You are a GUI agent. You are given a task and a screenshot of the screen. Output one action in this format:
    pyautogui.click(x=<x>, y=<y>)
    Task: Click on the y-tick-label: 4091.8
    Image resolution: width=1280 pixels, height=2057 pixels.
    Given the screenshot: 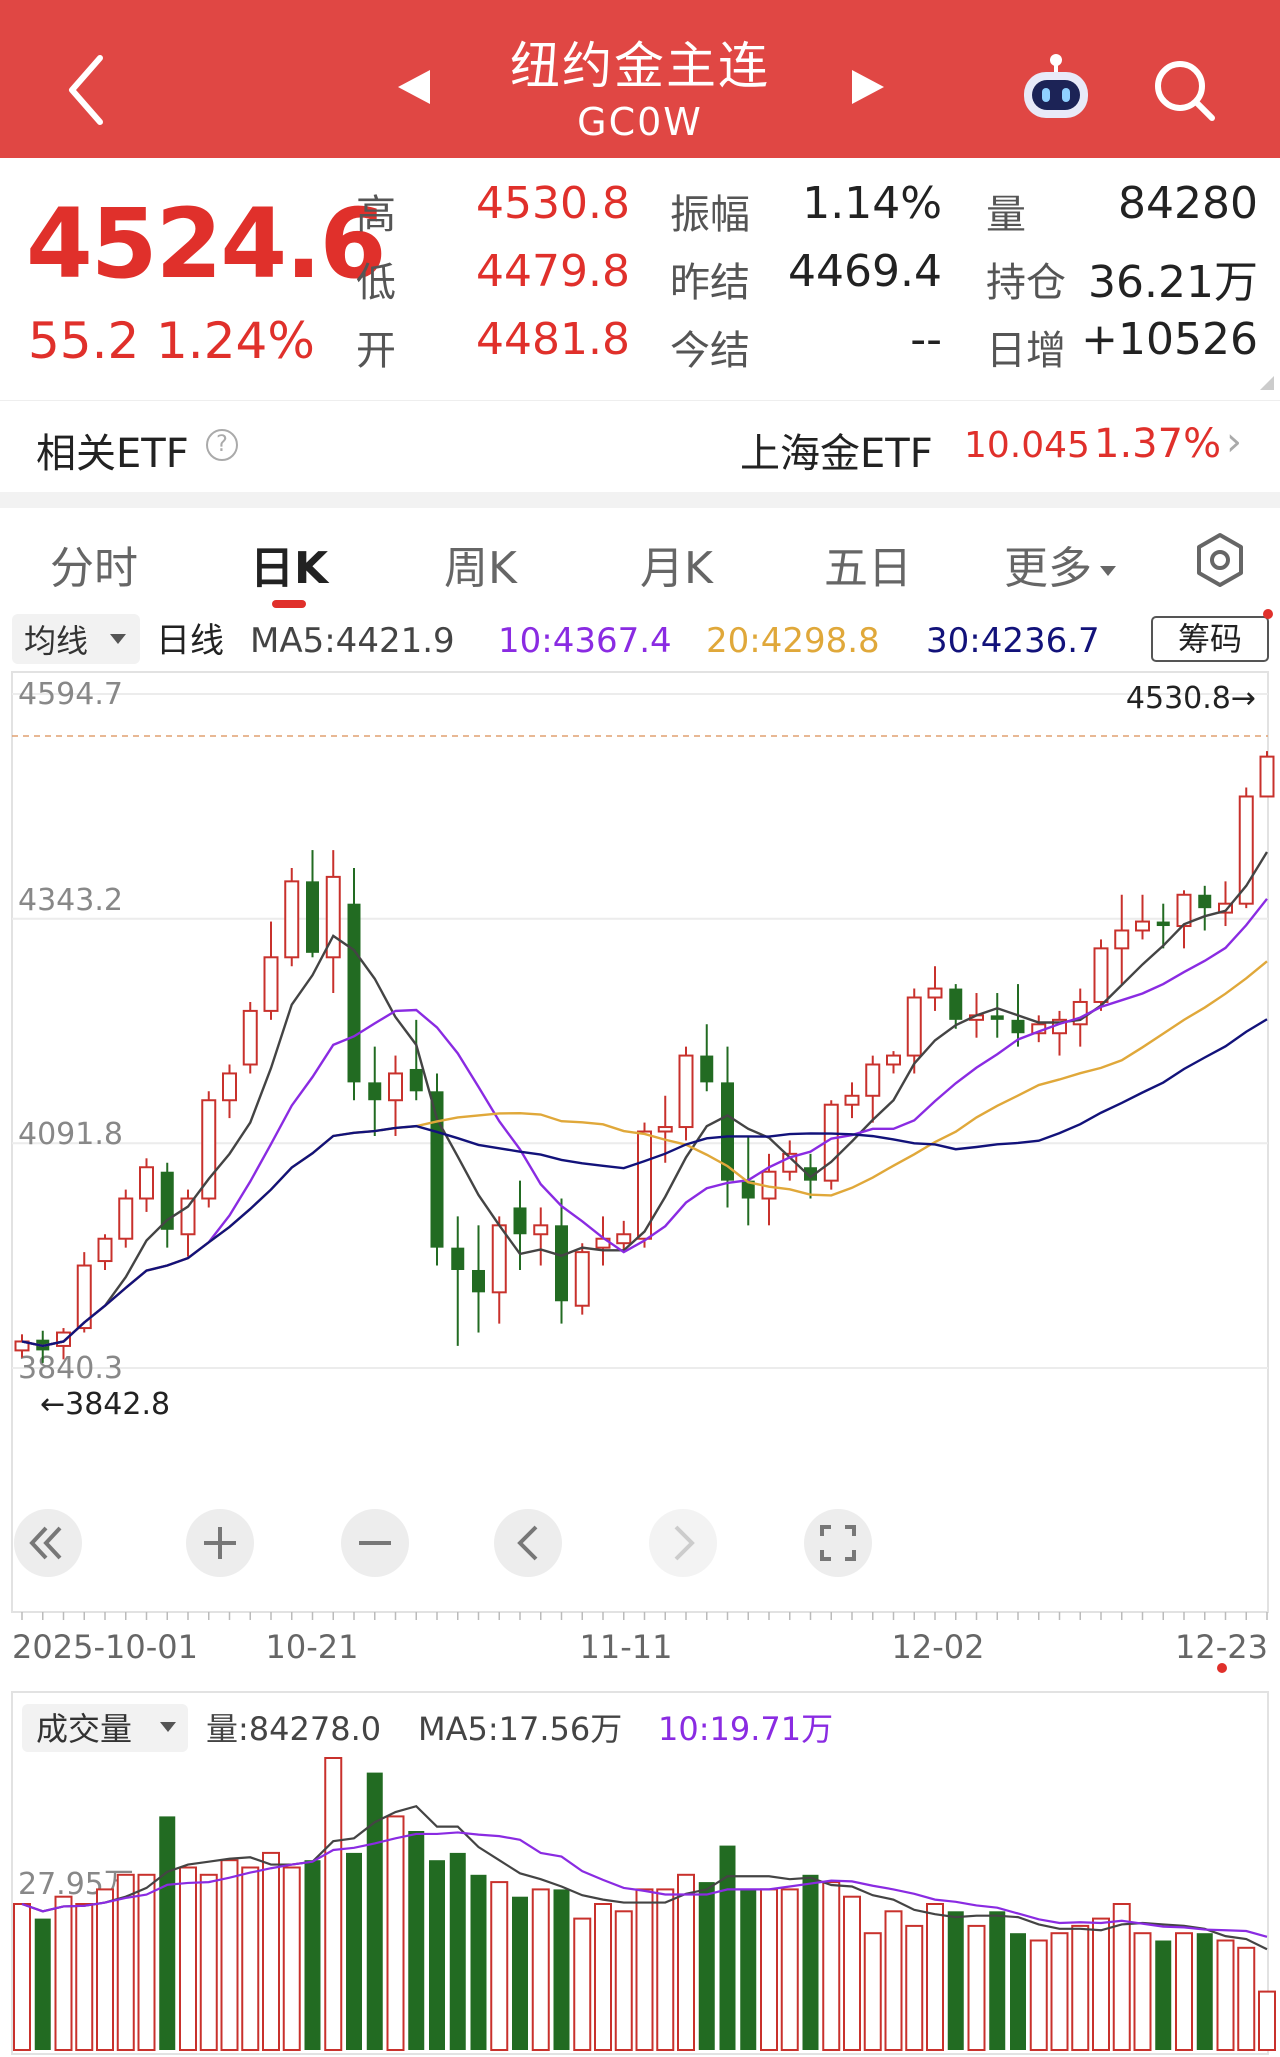 What is the action you would take?
    pyautogui.click(x=70, y=1134)
    